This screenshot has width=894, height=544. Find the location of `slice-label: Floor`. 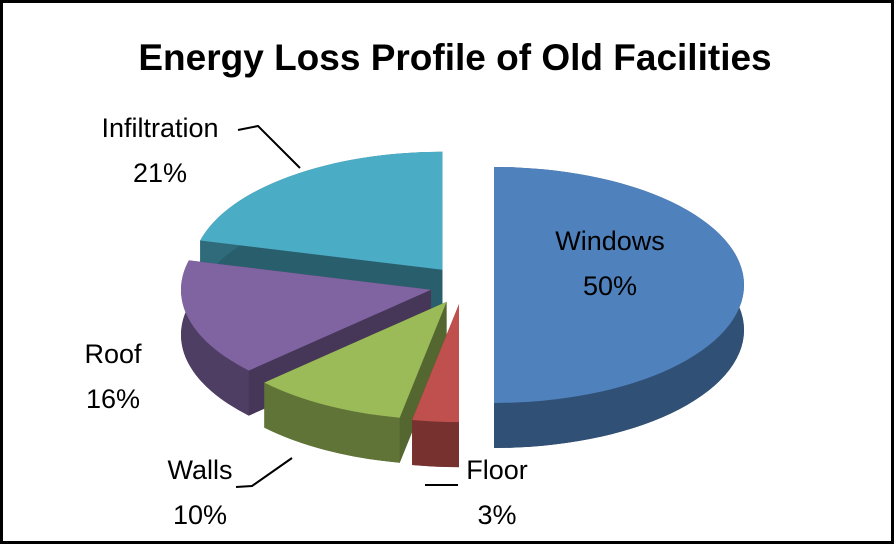

slice-label: Floor is located at coordinates (497, 470).